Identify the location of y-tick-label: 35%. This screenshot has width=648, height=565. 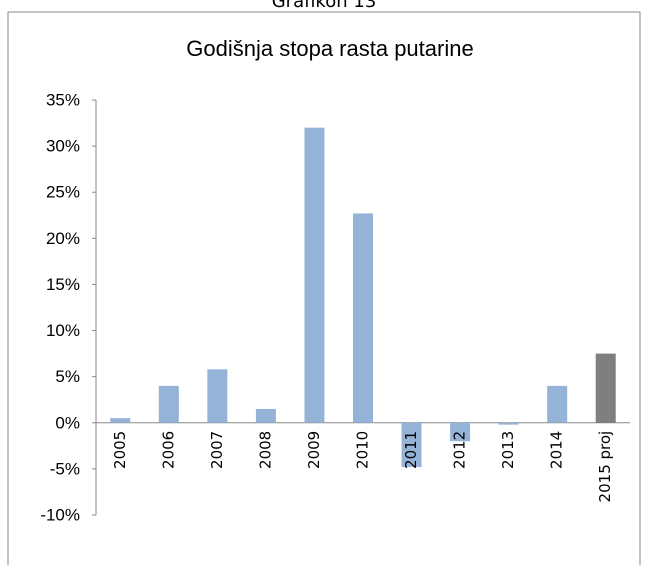
(63, 99).